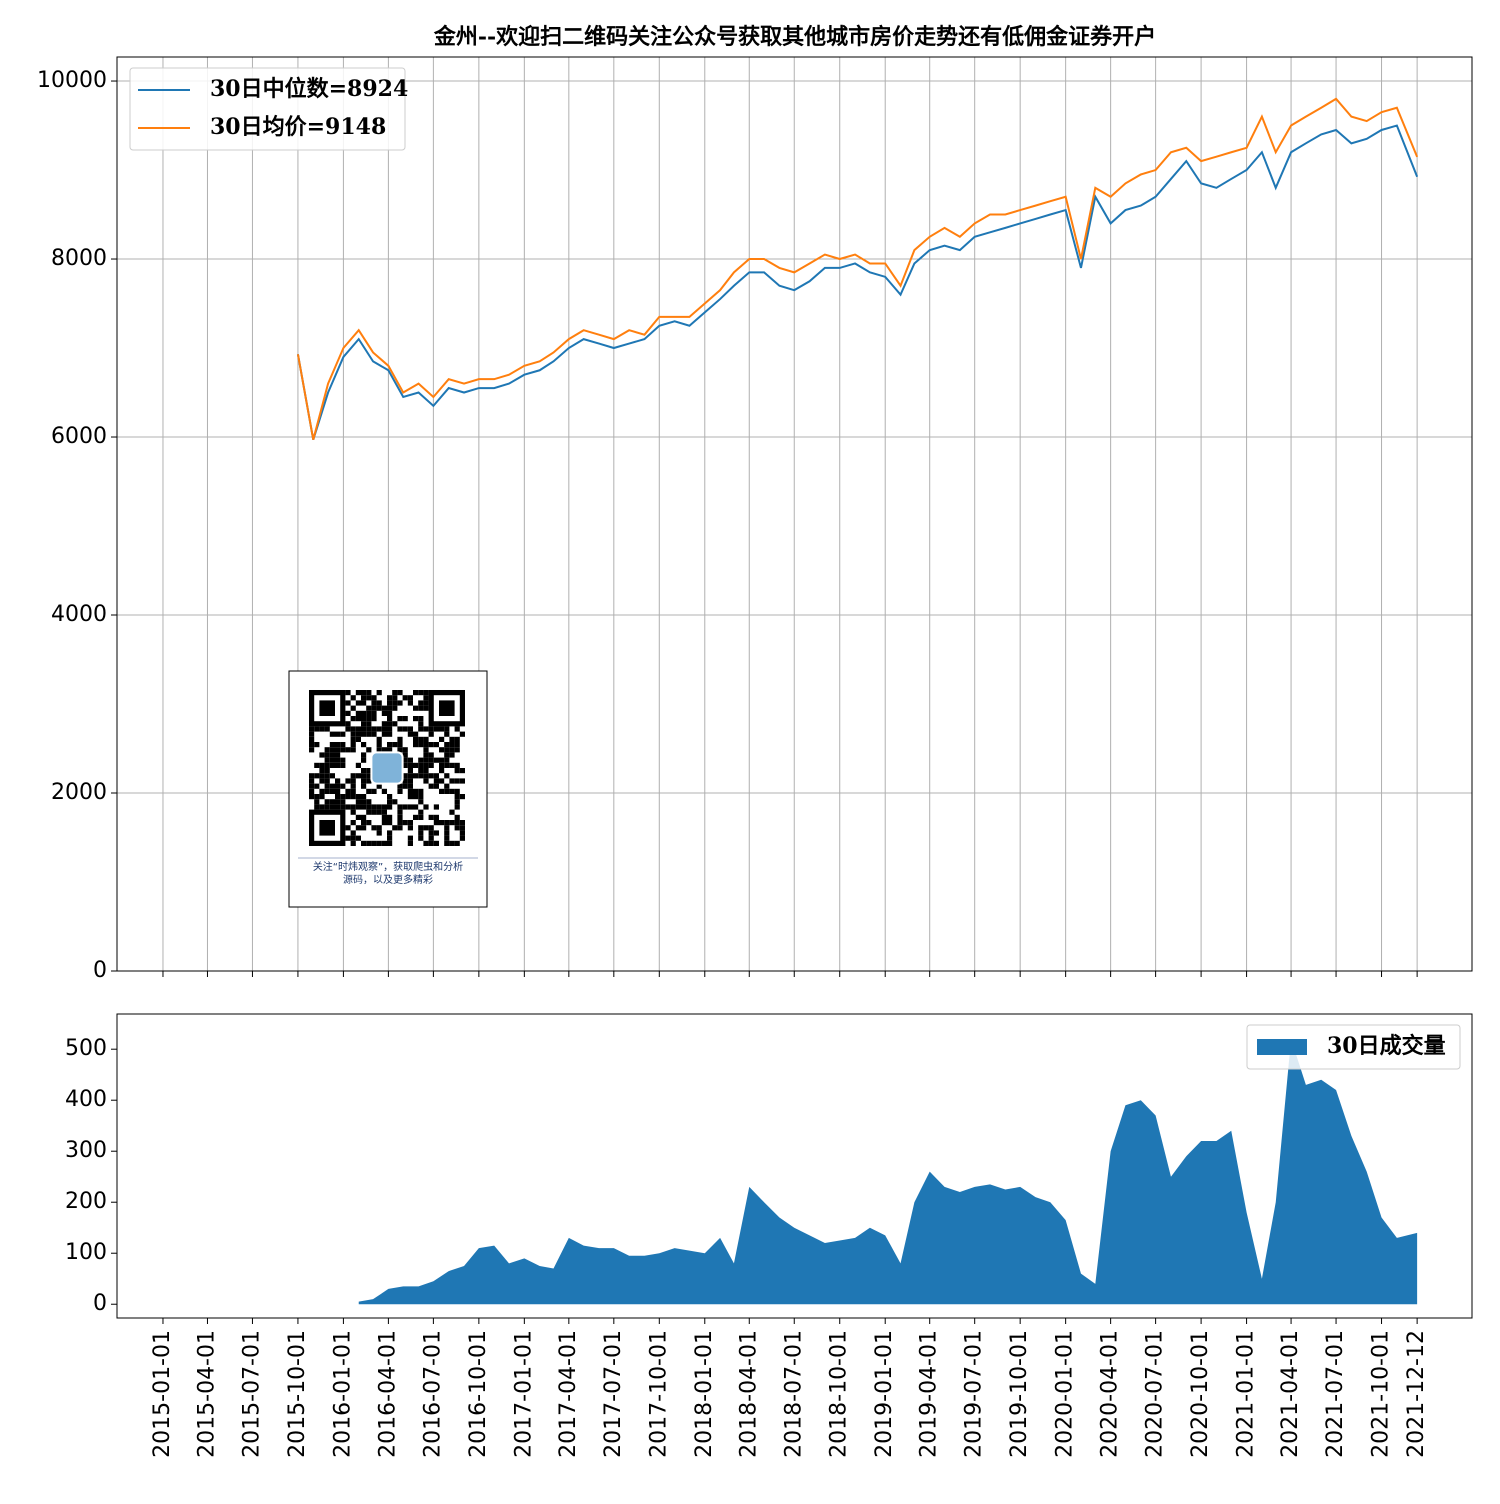 This screenshot has width=1500, height=1504. What do you see at coordinates (1416, 1394) in the screenshot?
I see `x-tick-label: 2021-12-12` at bounding box center [1416, 1394].